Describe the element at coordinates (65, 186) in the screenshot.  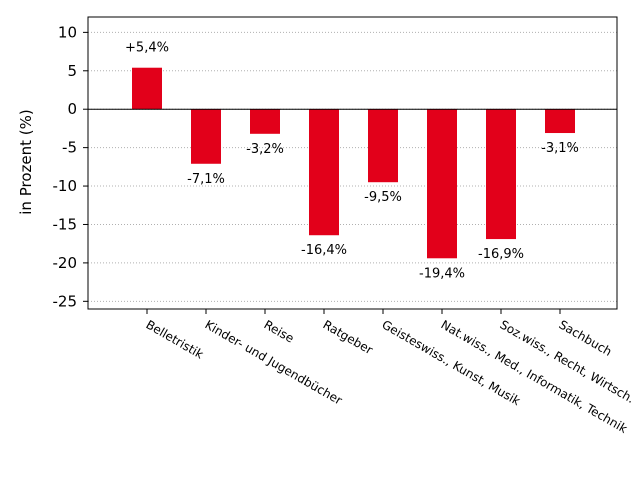
I see `y-tick-label: -10` at that location.